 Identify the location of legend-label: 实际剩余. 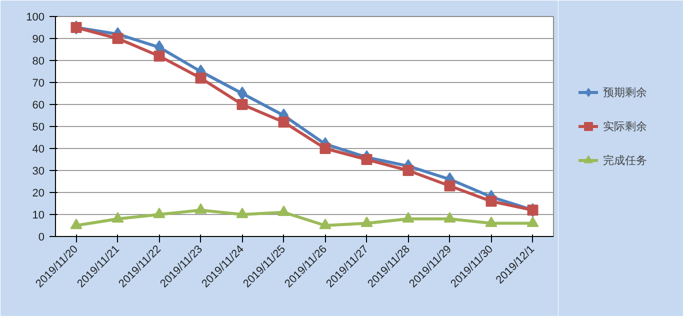
(625, 126).